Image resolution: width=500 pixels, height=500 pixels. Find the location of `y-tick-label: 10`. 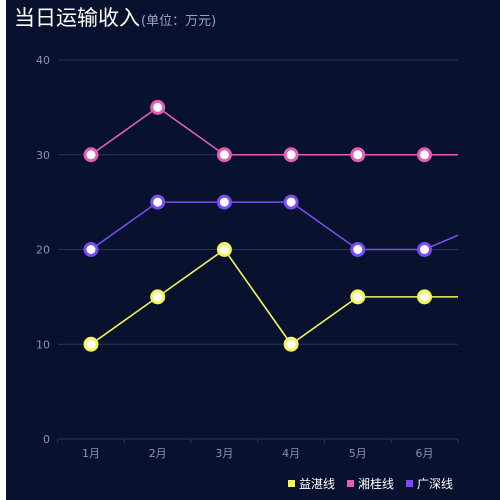

y-tick-label: 10 is located at coordinates (43, 344).